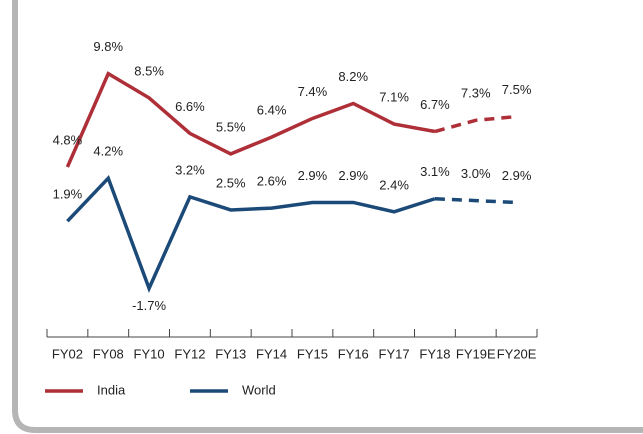  I want to click on x-tick-label: FY18, so click(434, 353).